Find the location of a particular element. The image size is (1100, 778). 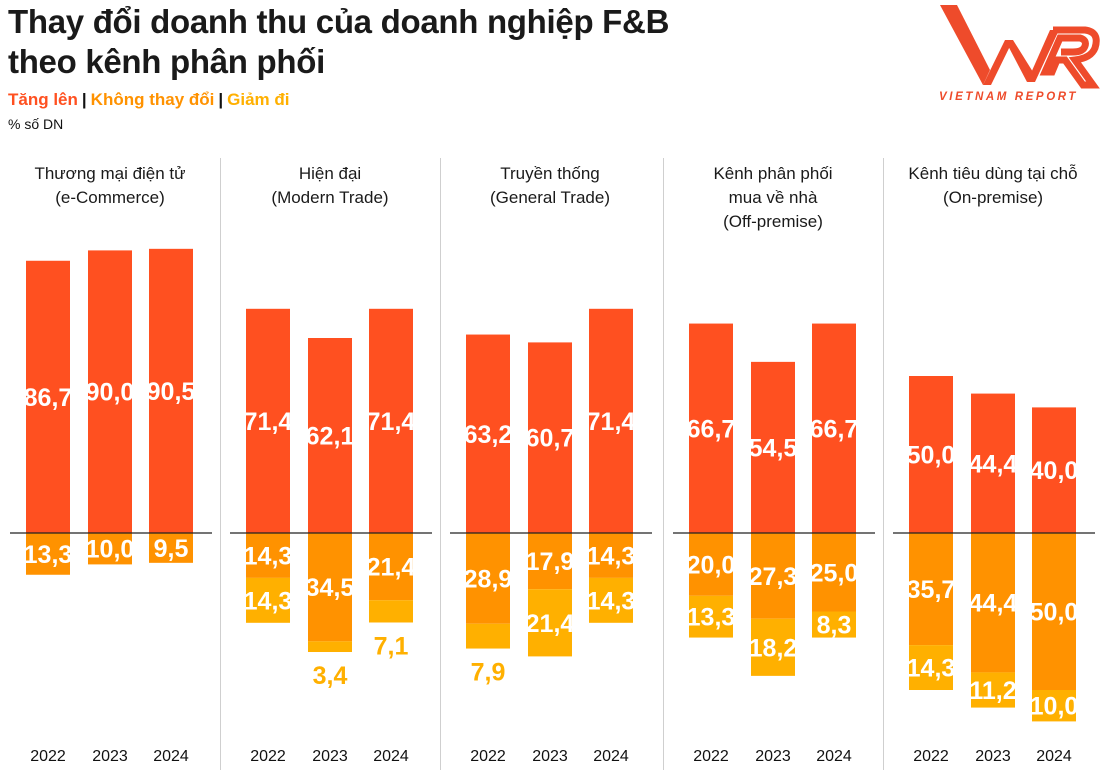

data-label-increase: 90,0 is located at coordinates (110, 393).